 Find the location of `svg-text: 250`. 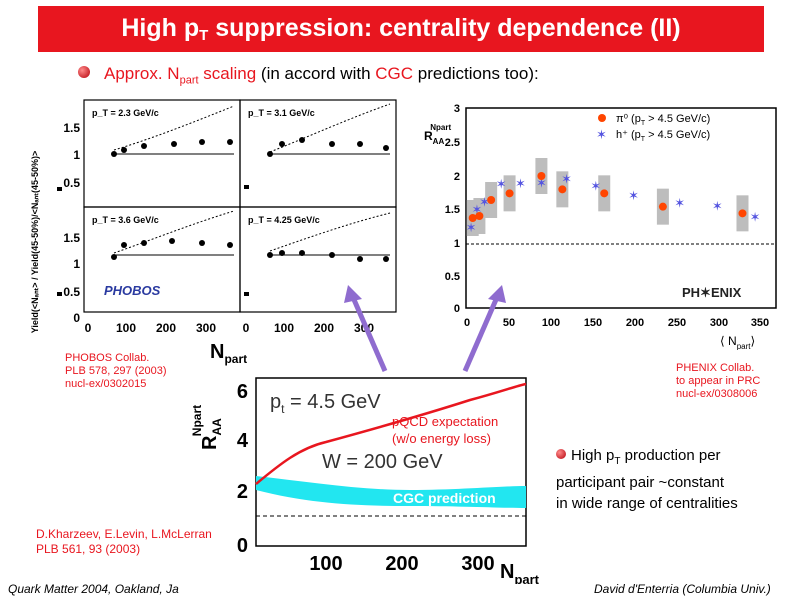

svg-text: 250 is located at coordinates (677, 323).